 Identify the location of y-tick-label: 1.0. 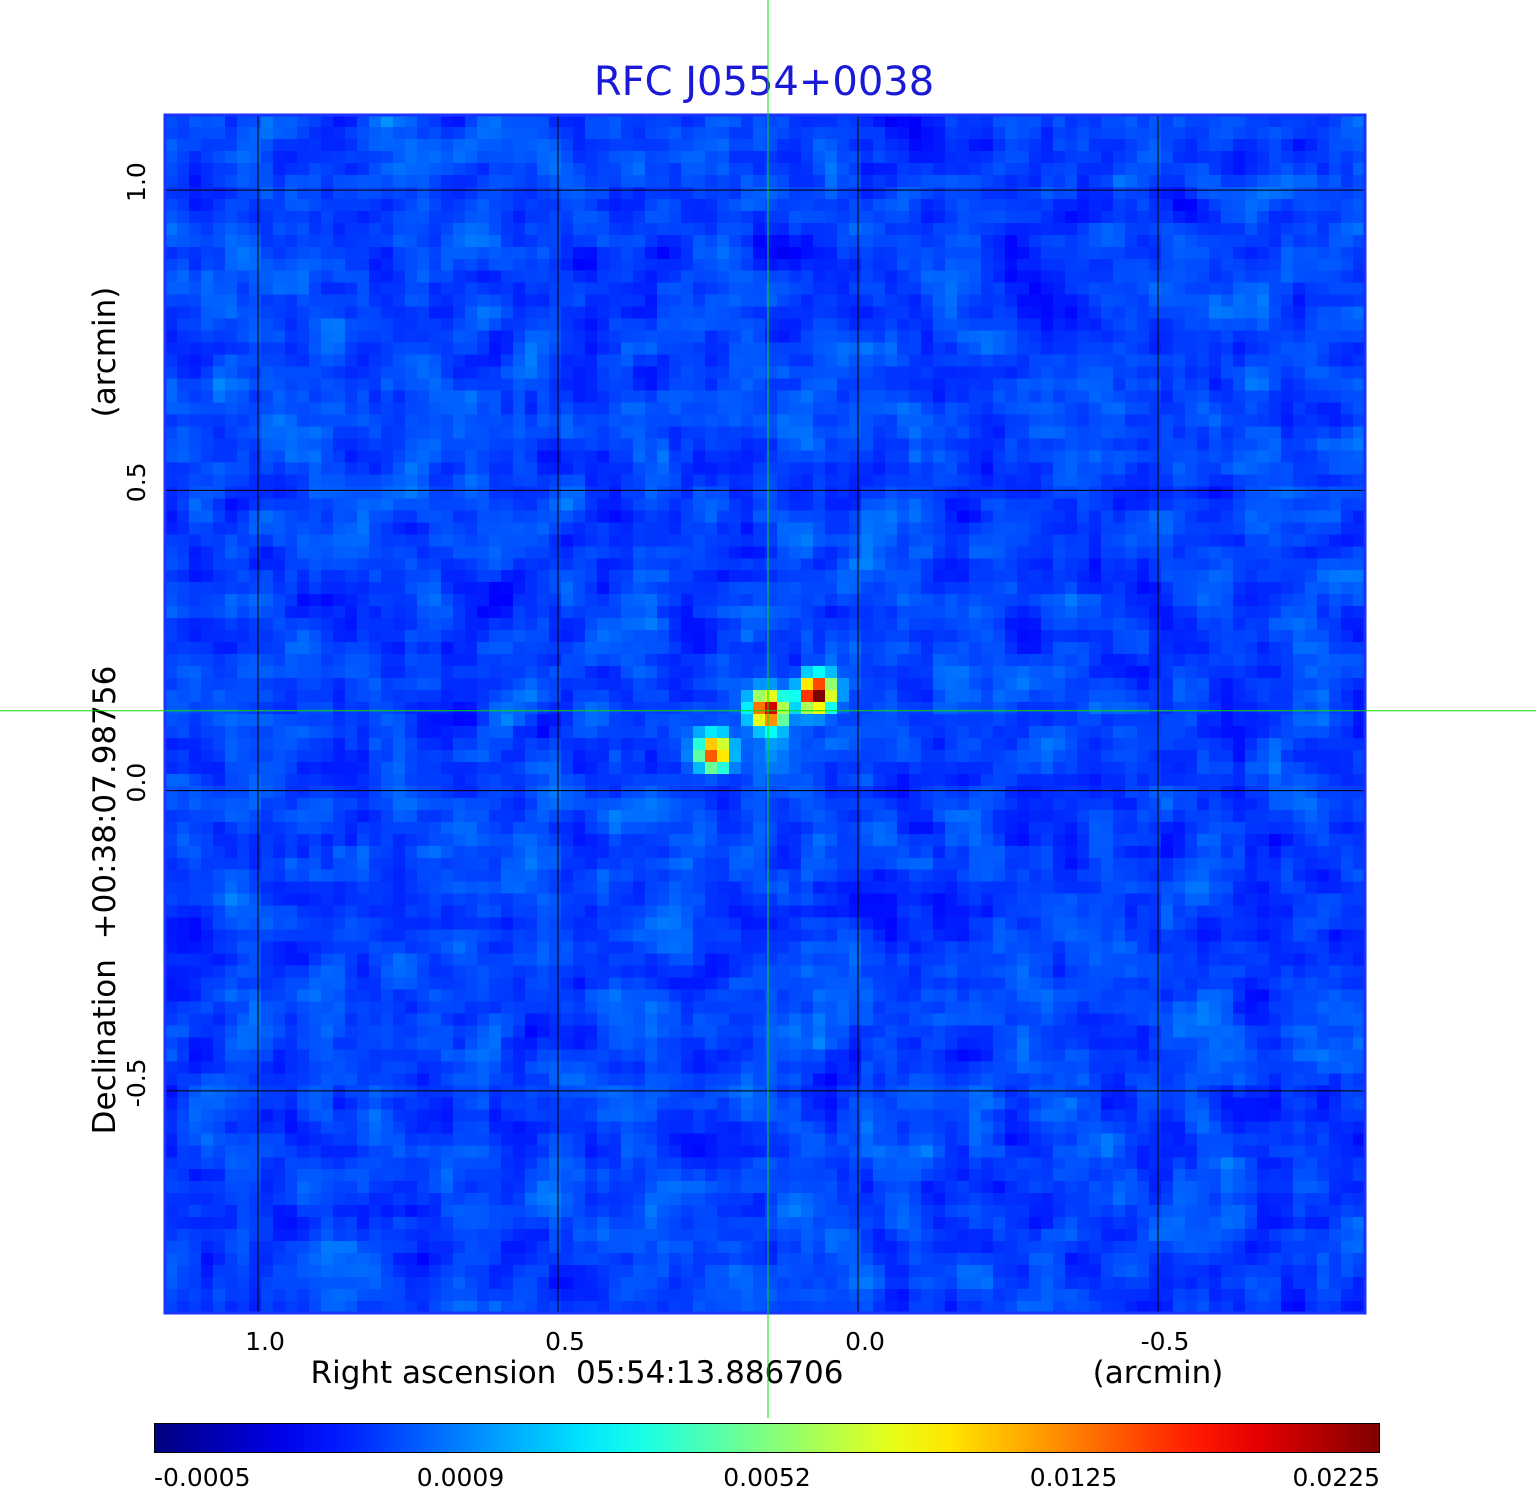
(136, 182).